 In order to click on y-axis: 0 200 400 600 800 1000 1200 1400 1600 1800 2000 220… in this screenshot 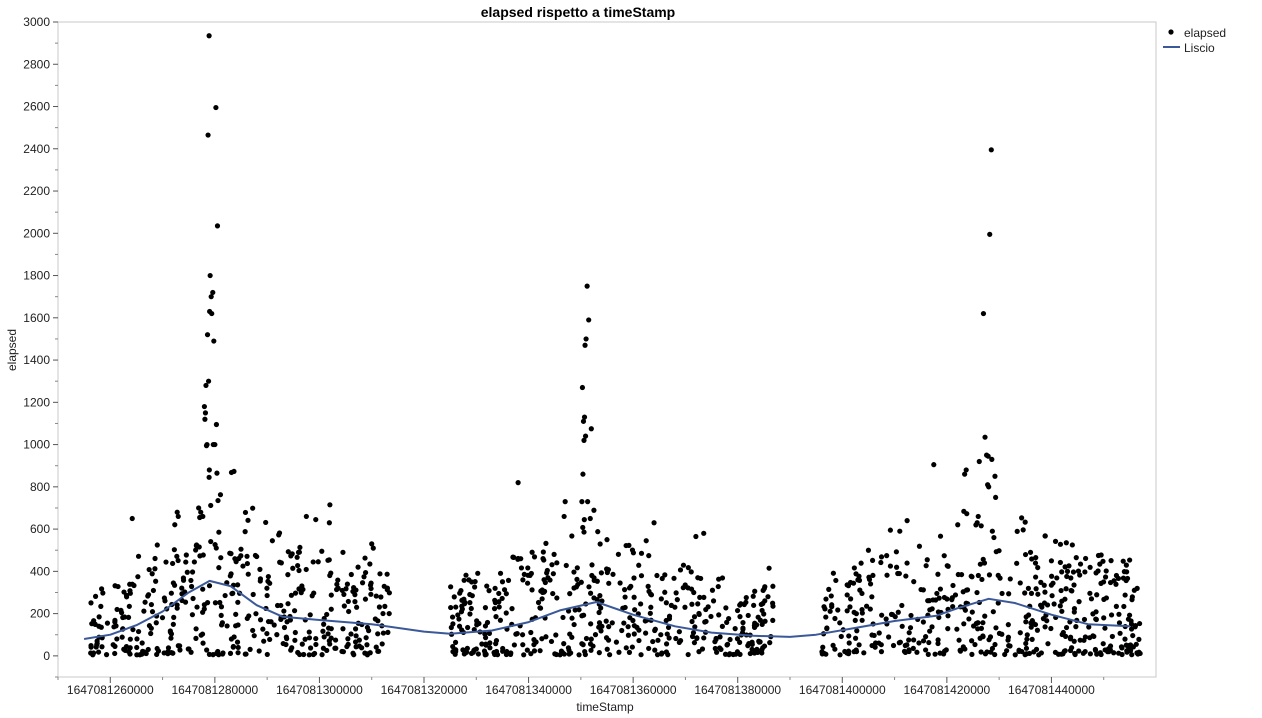, I will do `click(40, 346)`.